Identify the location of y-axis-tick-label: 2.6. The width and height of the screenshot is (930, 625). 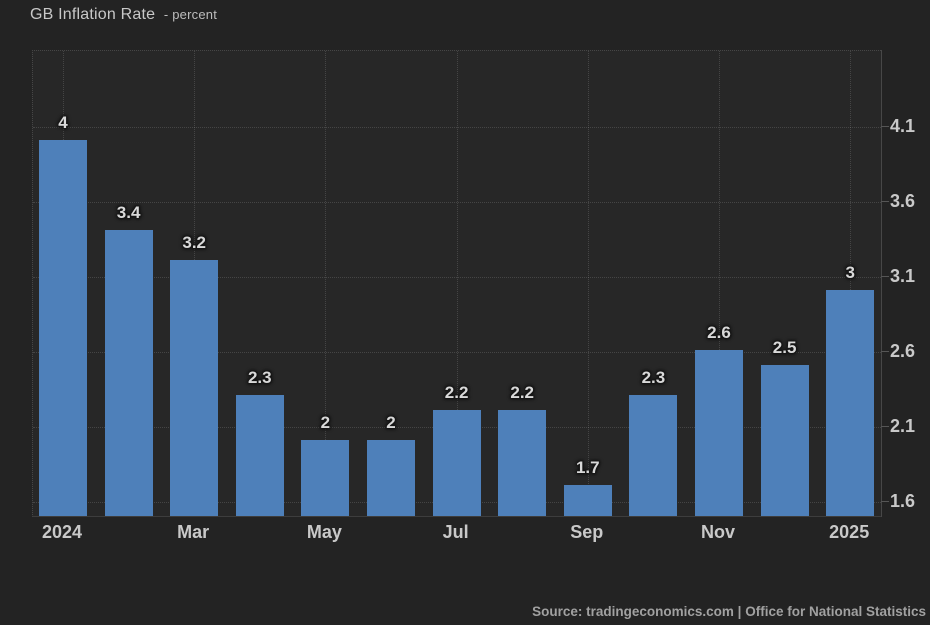
(903, 350).